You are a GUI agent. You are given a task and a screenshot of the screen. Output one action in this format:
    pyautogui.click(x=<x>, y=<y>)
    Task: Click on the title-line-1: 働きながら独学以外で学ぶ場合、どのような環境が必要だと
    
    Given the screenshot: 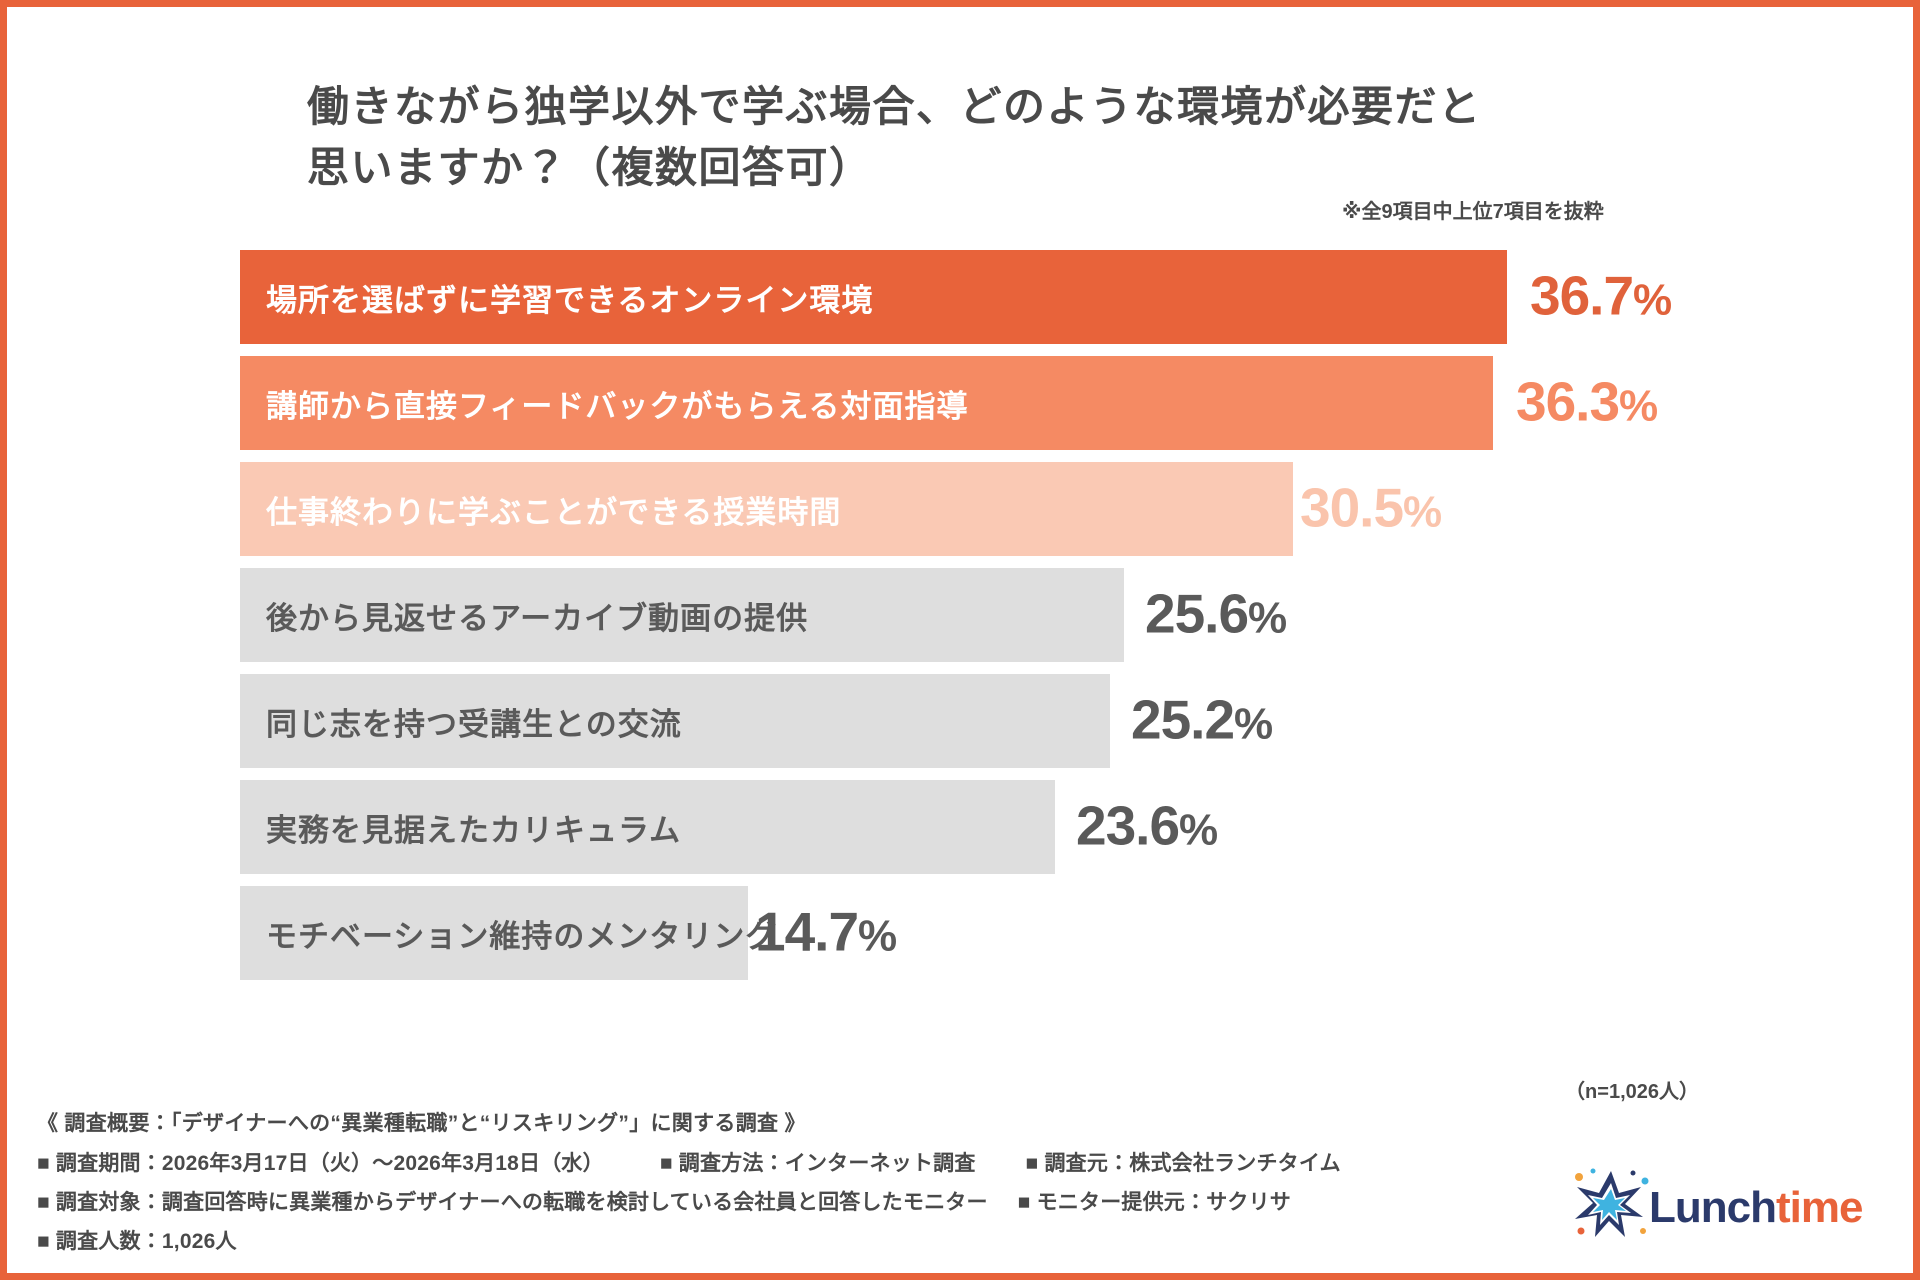 What is the action you would take?
    pyautogui.click(x=894, y=106)
    